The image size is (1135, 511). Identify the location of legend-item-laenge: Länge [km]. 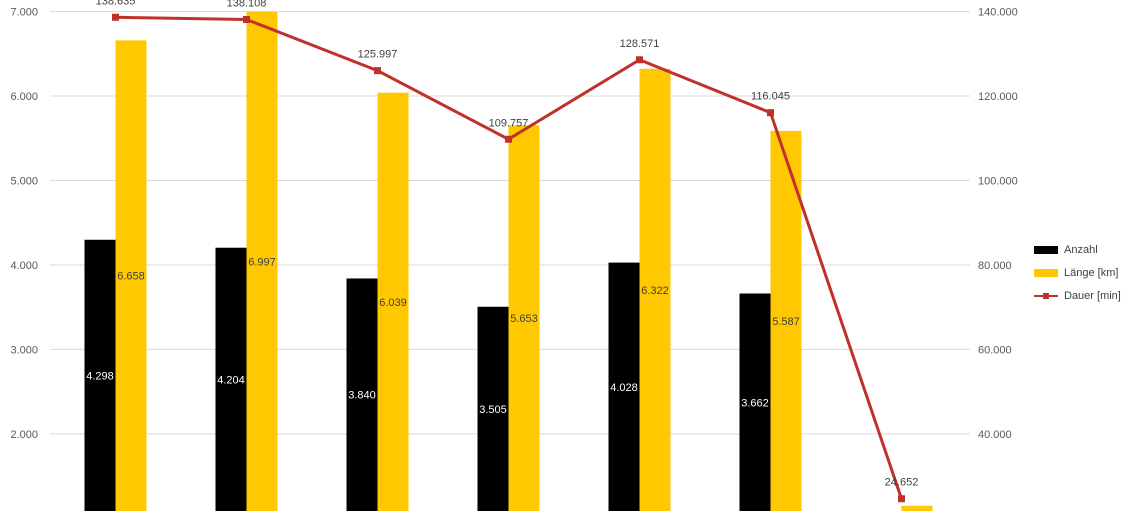
(1077, 272).